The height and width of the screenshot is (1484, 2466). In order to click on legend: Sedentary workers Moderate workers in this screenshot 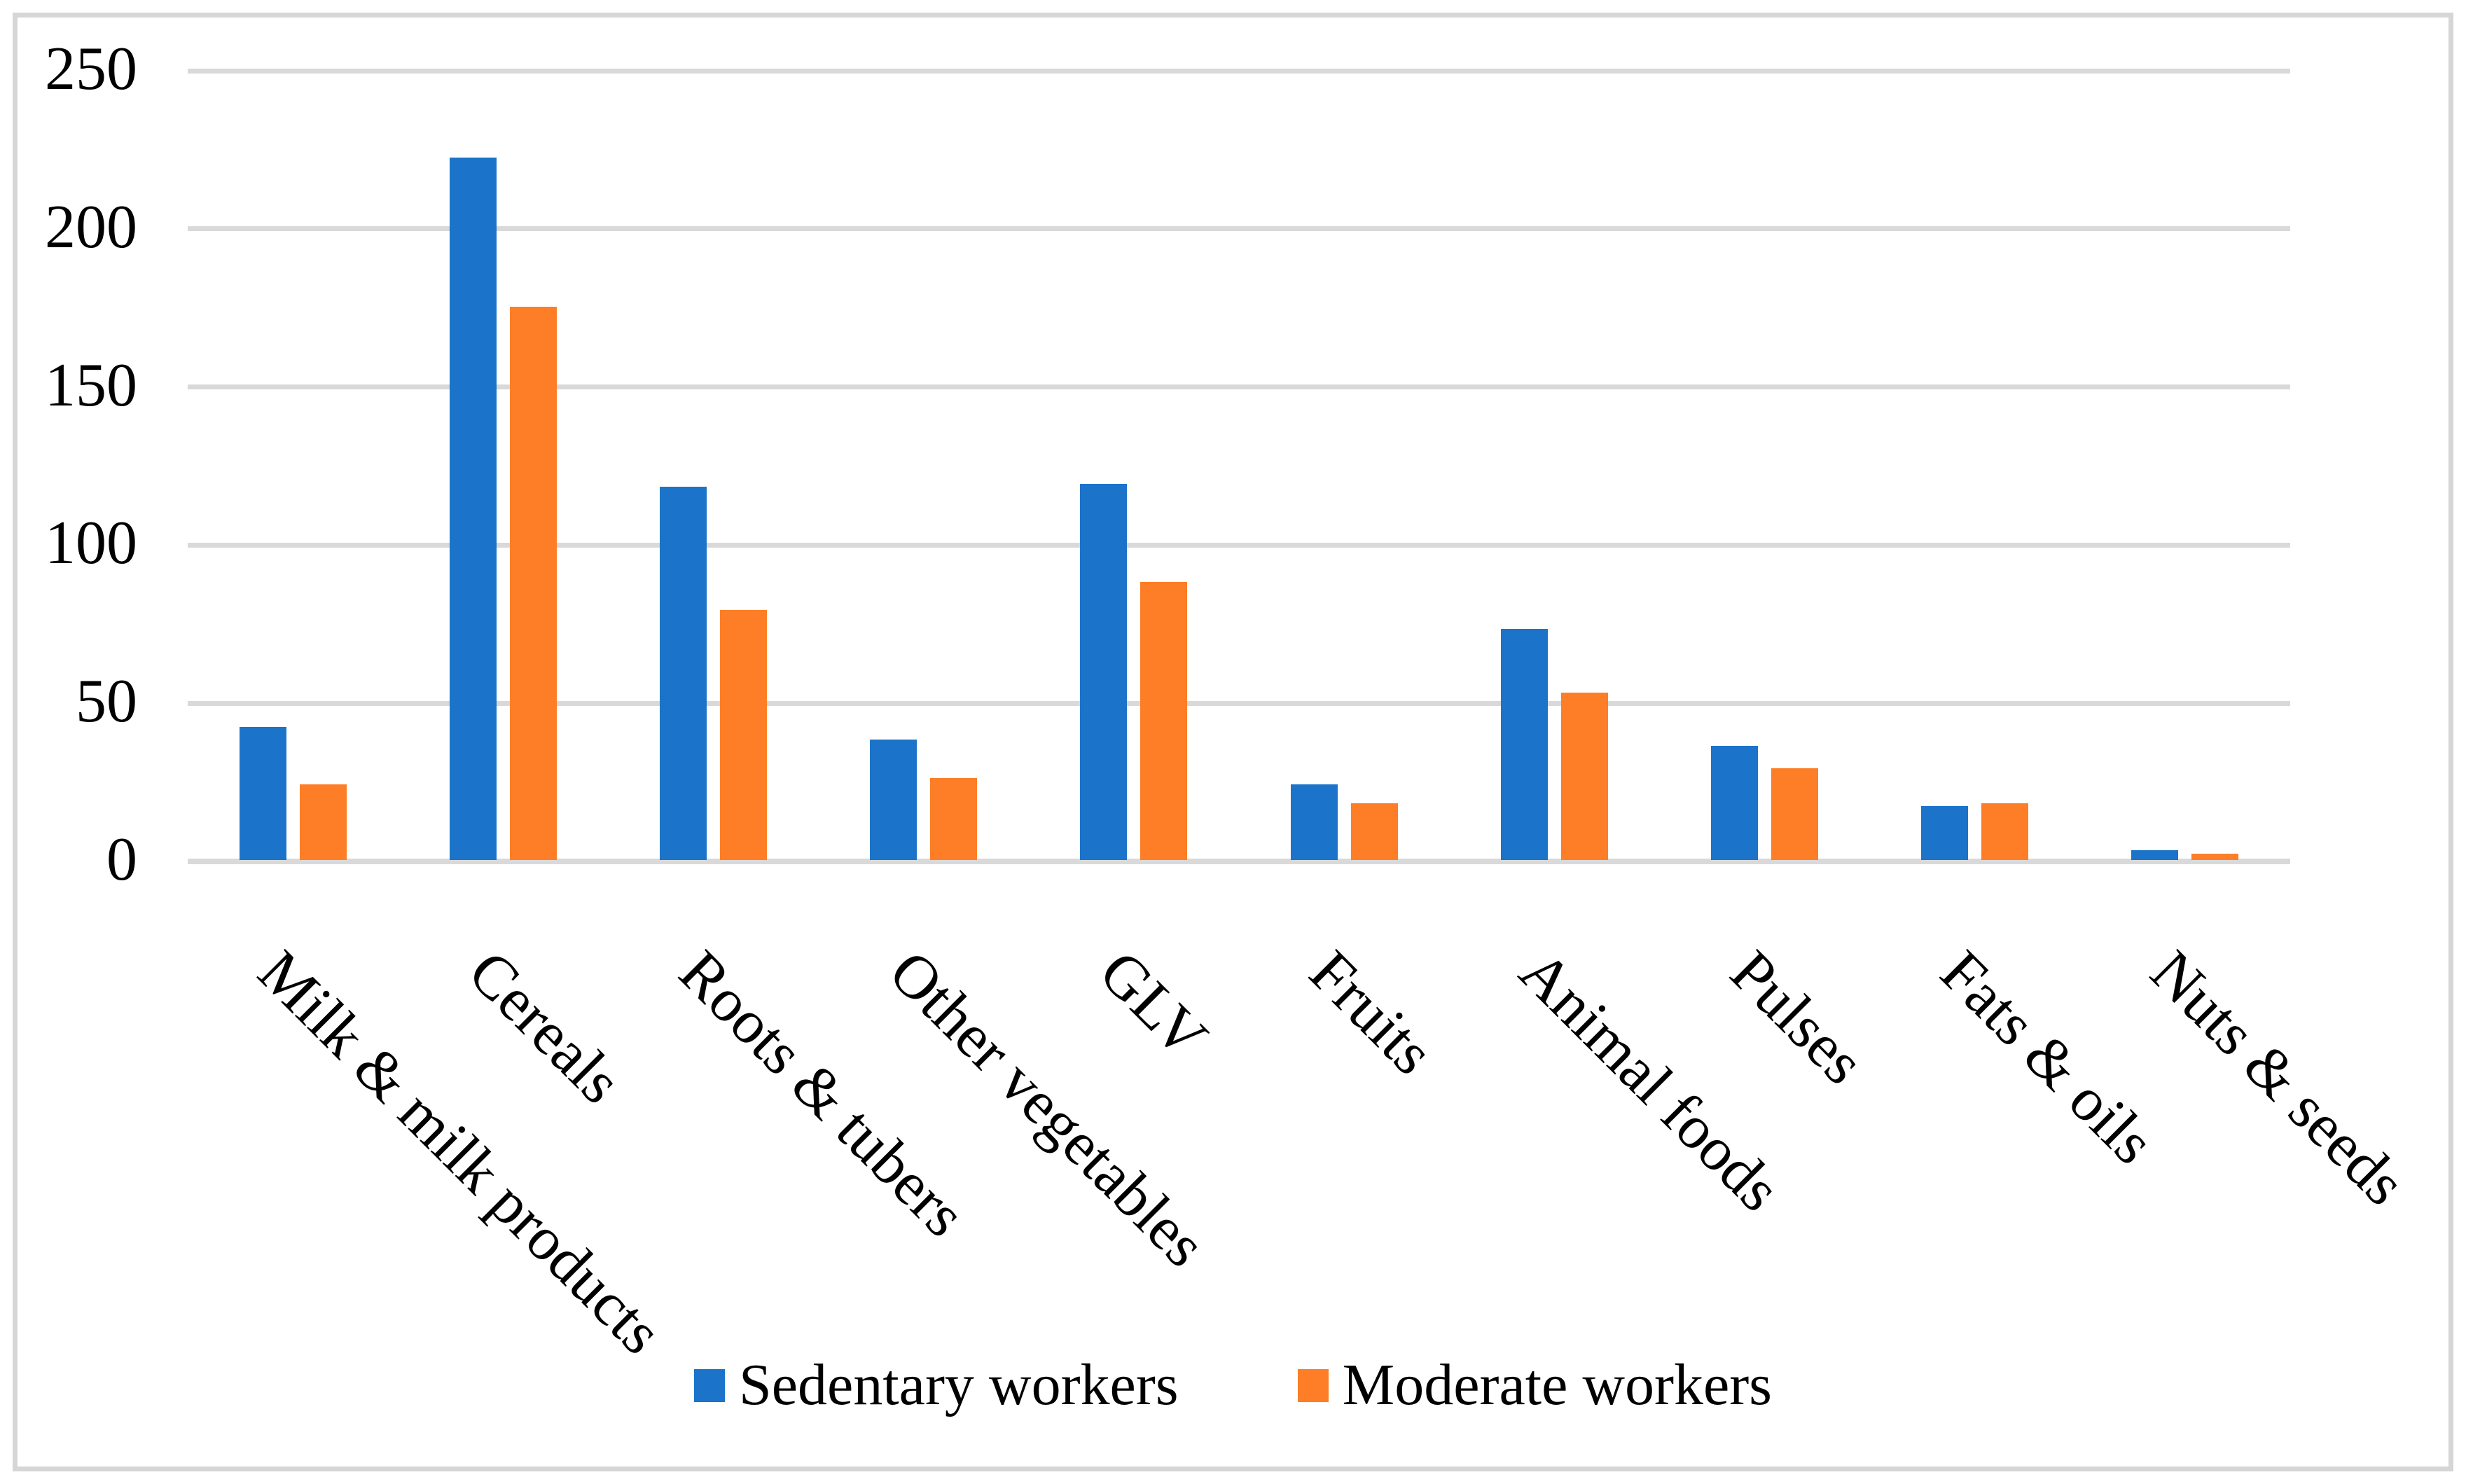, I will do `click(1233, 1385)`.